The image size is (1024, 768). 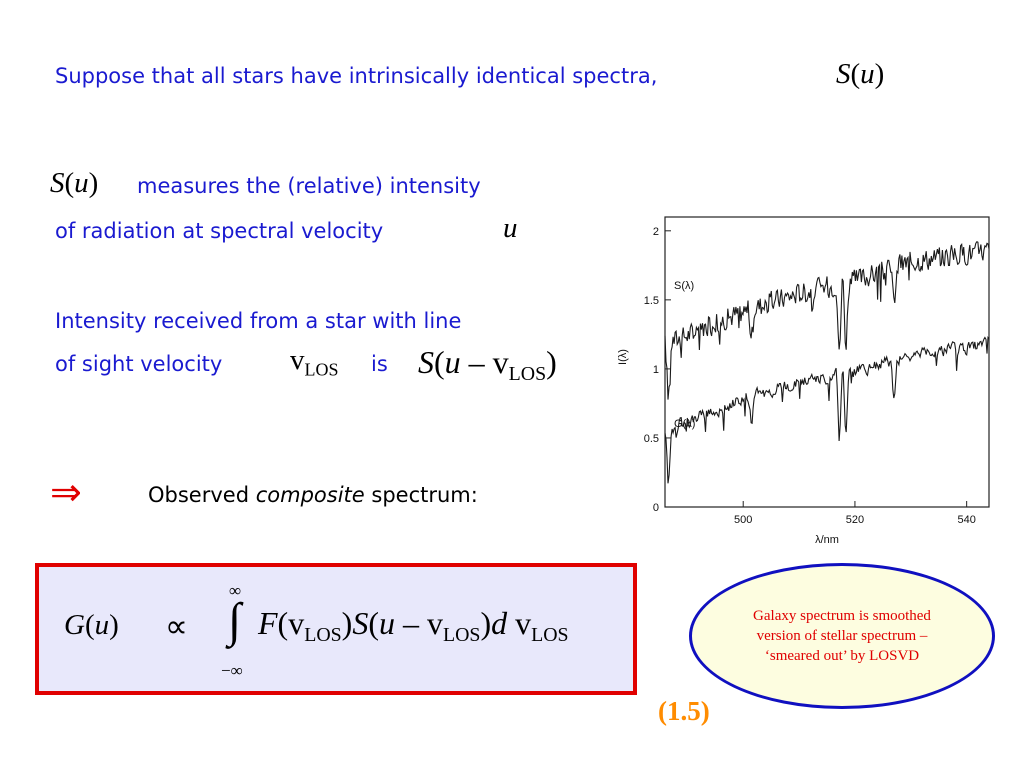 I want to click on series-G-label: G(λ), so click(x=684, y=424).